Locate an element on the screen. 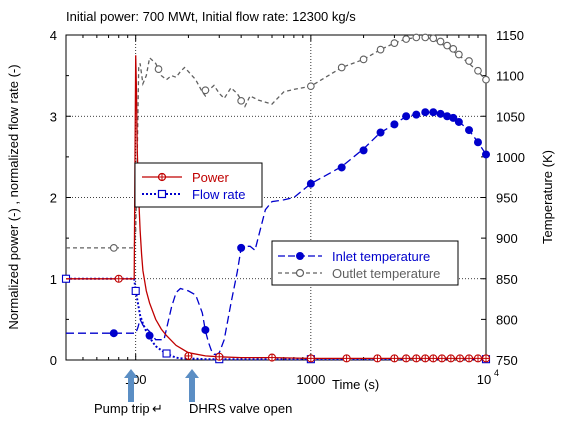 The width and height of the screenshot is (569, 437). y-left-tick-label: 2 is located at coordinates (53, 198).